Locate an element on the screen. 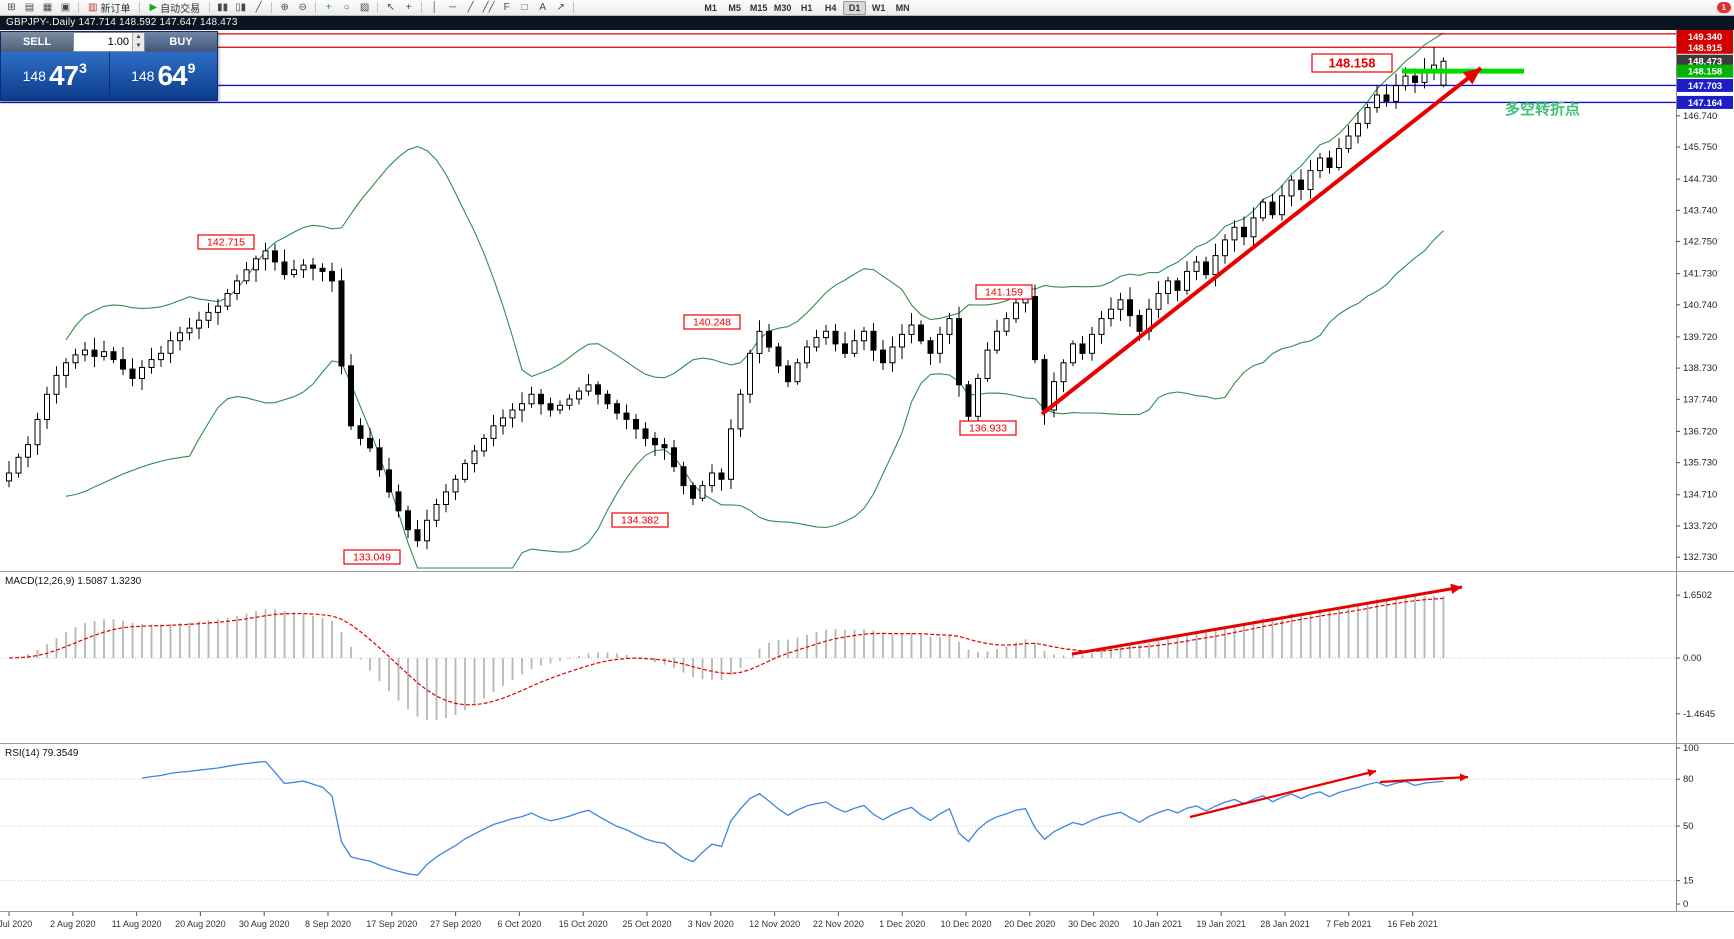  lot-increment-icon: ▲ is located at coordinates (138, 37).